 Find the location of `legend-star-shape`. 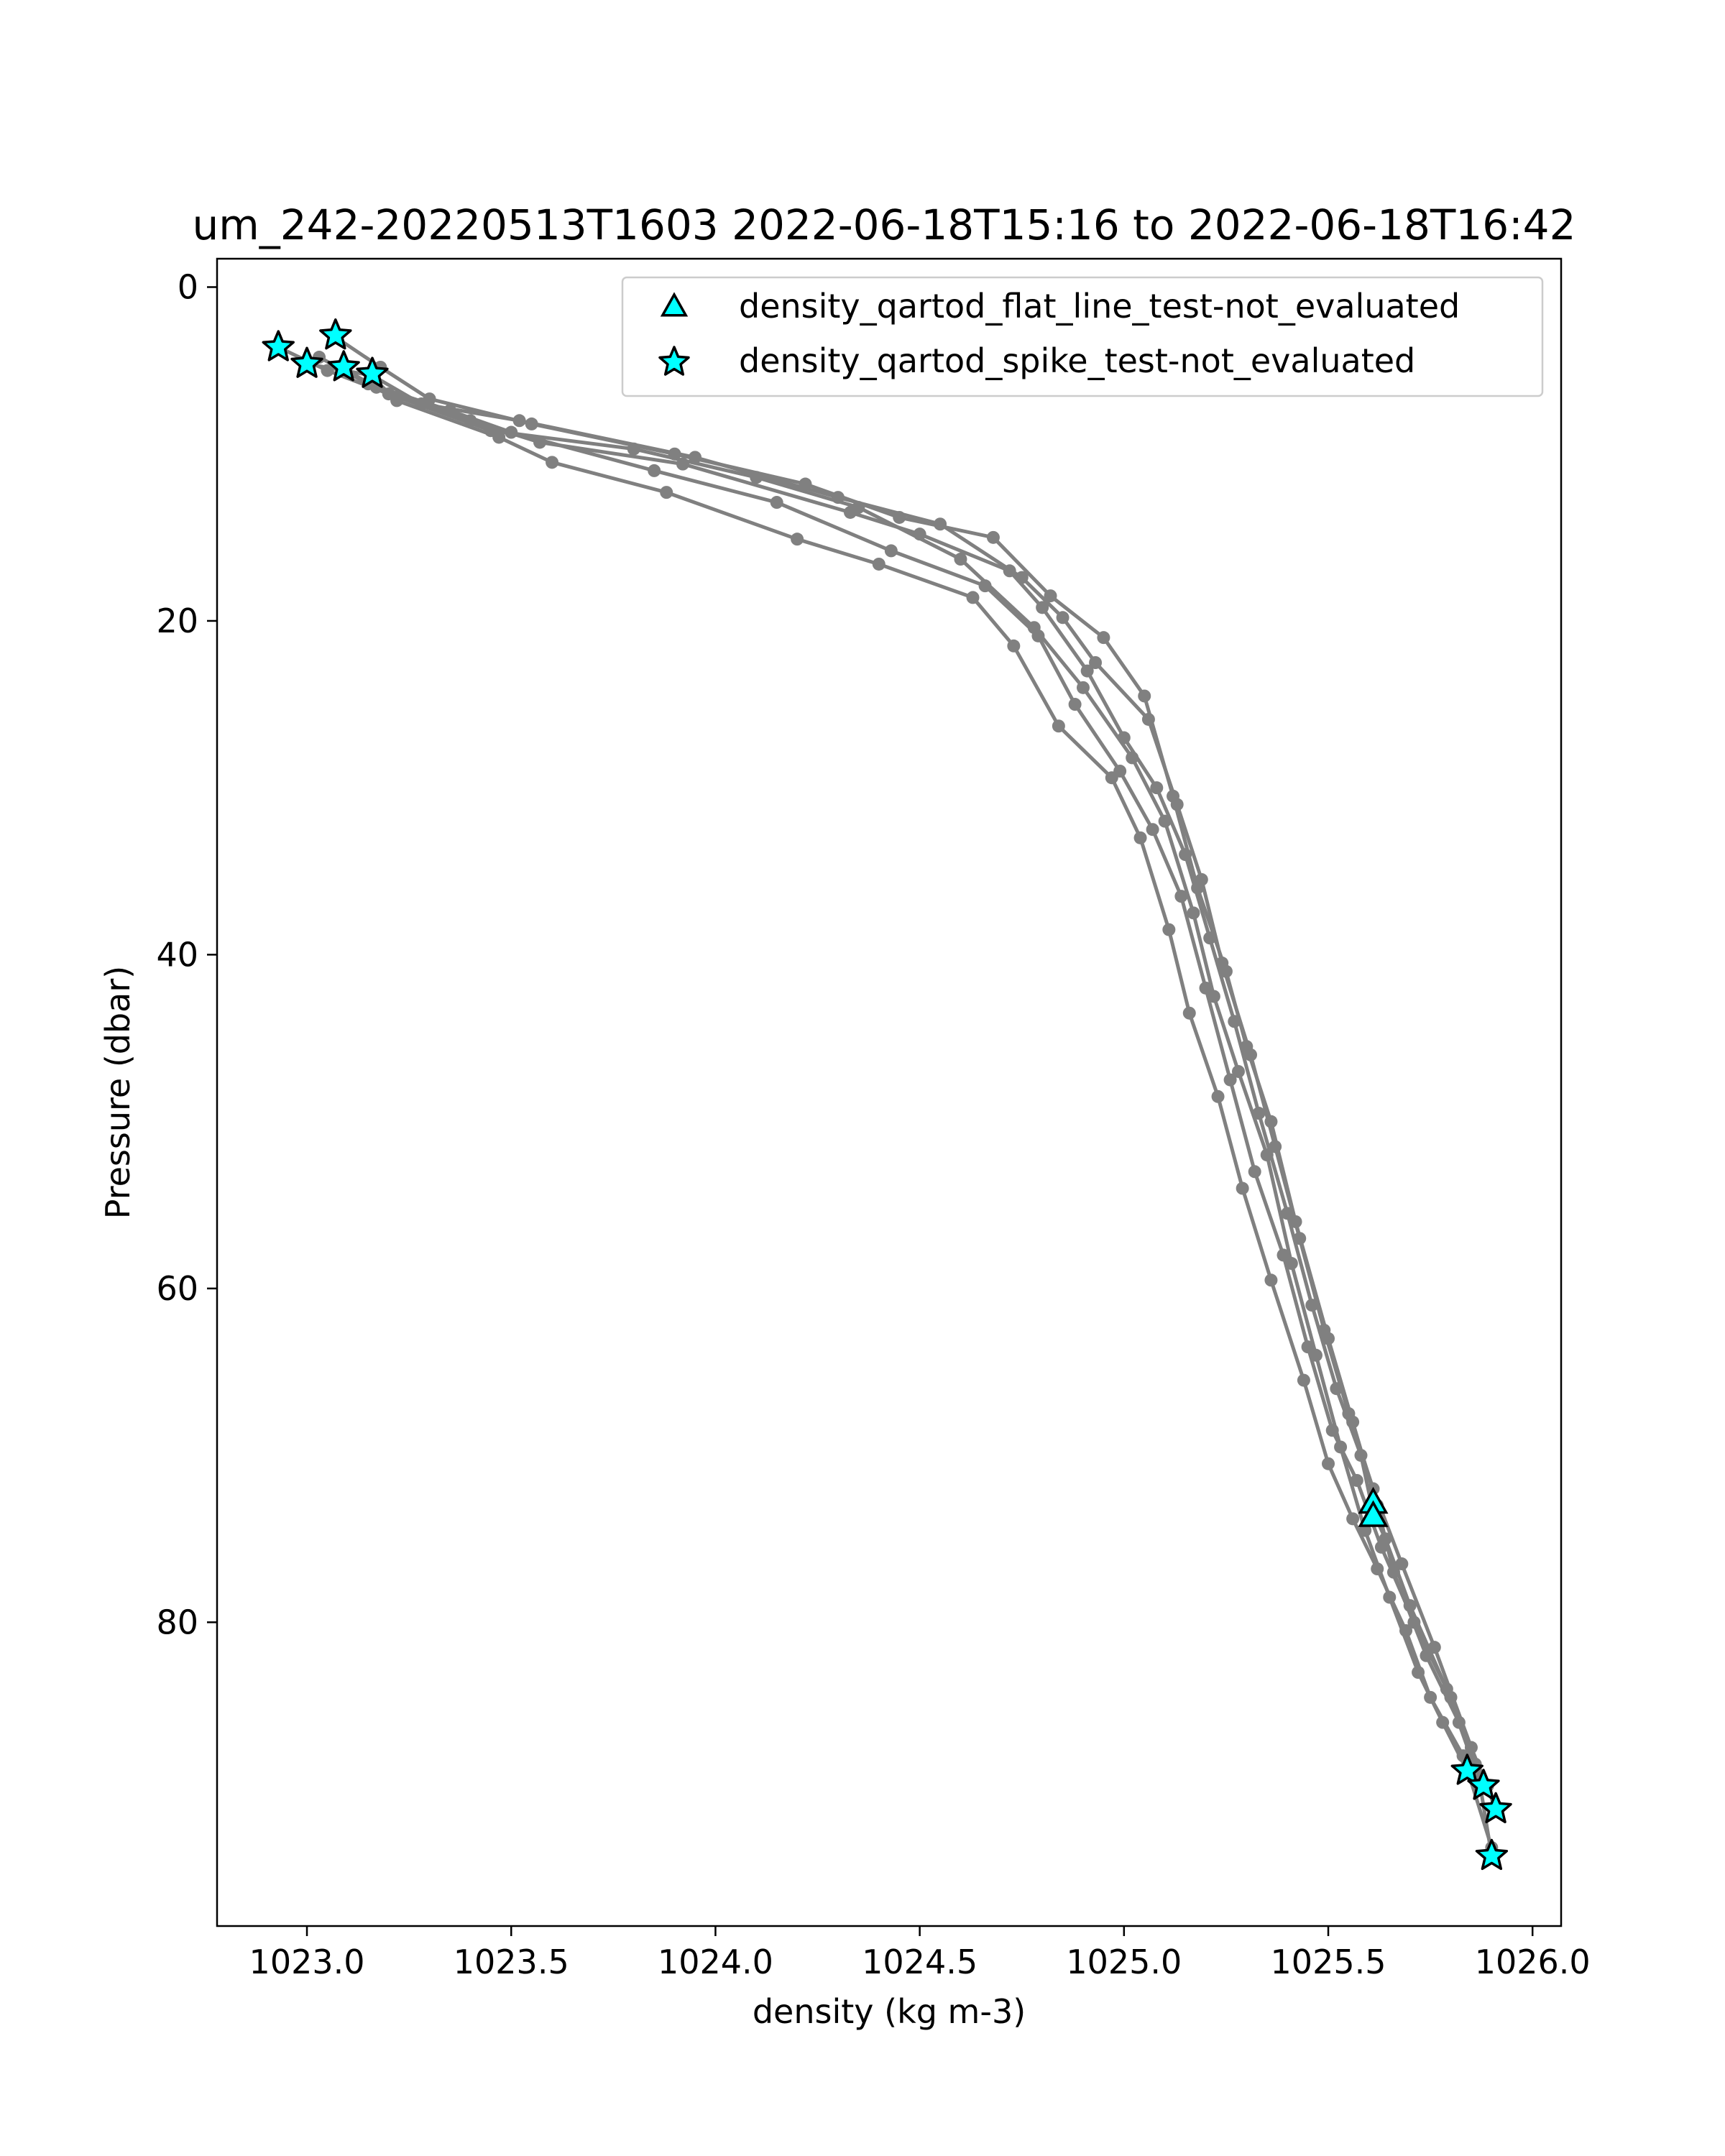

legend-star-shape is located at coordinates (674, 361).